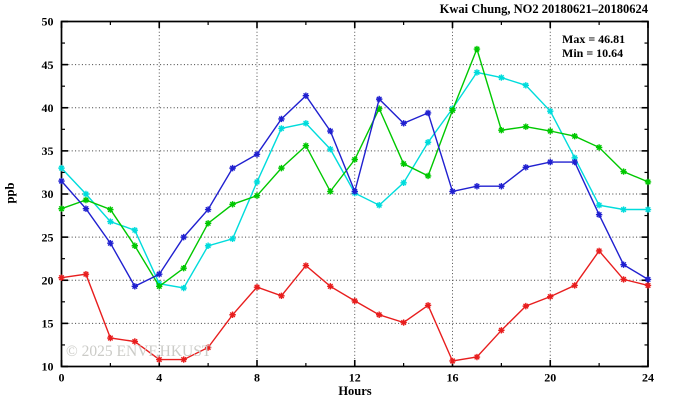 The image size is (674, 409). Describe the element at coordinates (354, 391) in the screenshot. I see `x-axis-label: Hours` at that location.